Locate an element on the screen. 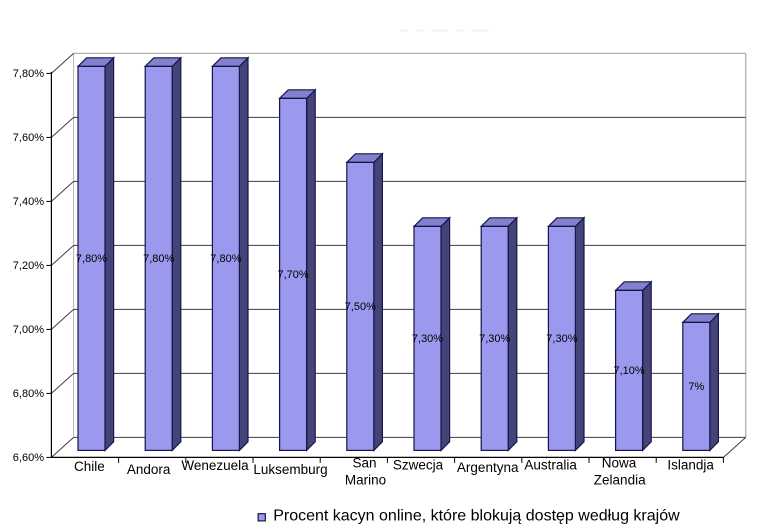 The image size is (770, 530). svg-text: Marino is located at coordinates (365, 480).